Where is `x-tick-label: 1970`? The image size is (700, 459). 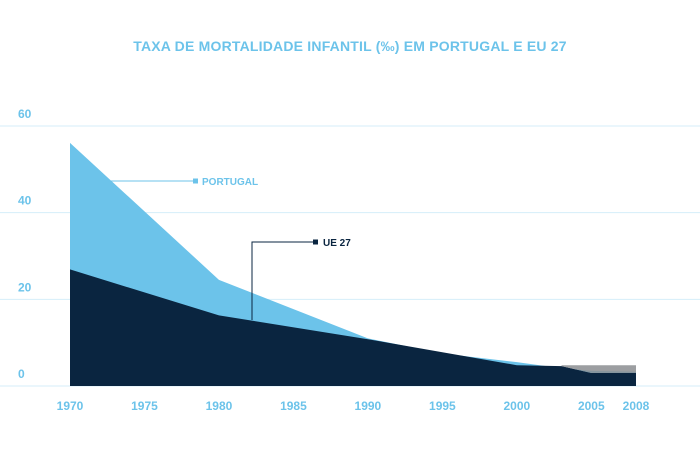 x-tick-label: 1970 is located at coordinates (70, 406).